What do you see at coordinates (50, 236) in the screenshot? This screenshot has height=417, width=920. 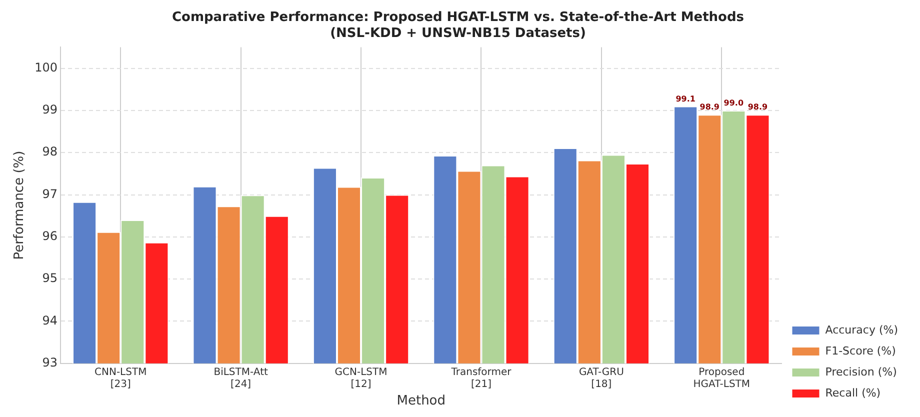 I see `y-tick-label: 96` at bounding box center [50, 236].